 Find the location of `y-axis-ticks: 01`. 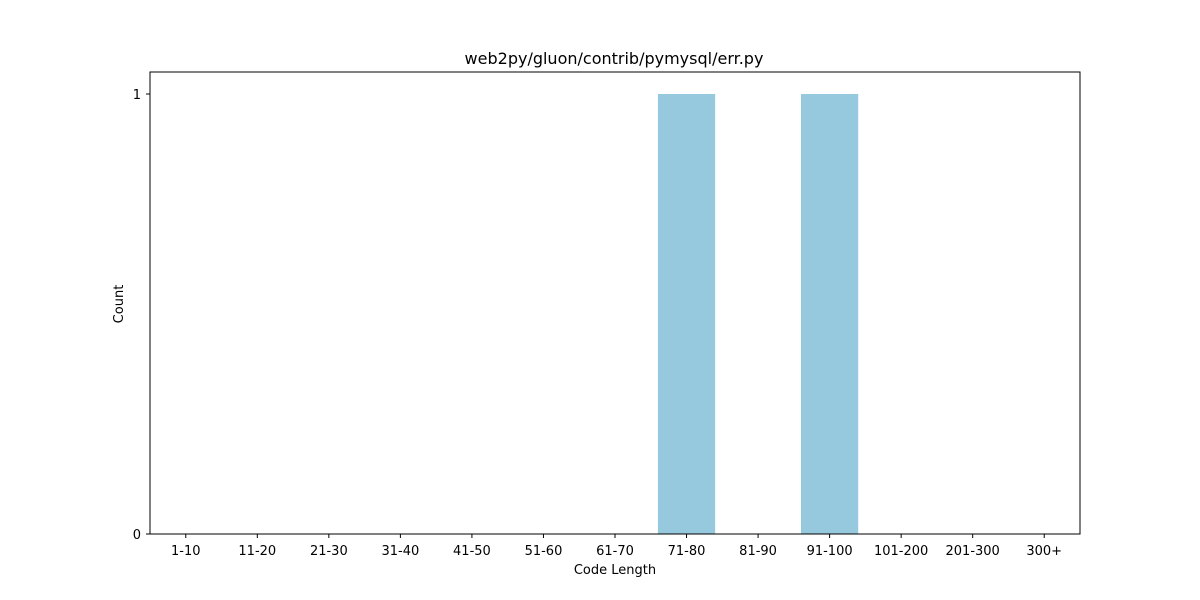

y-axis-ticks: 01 is located at coordinates (141, 315).